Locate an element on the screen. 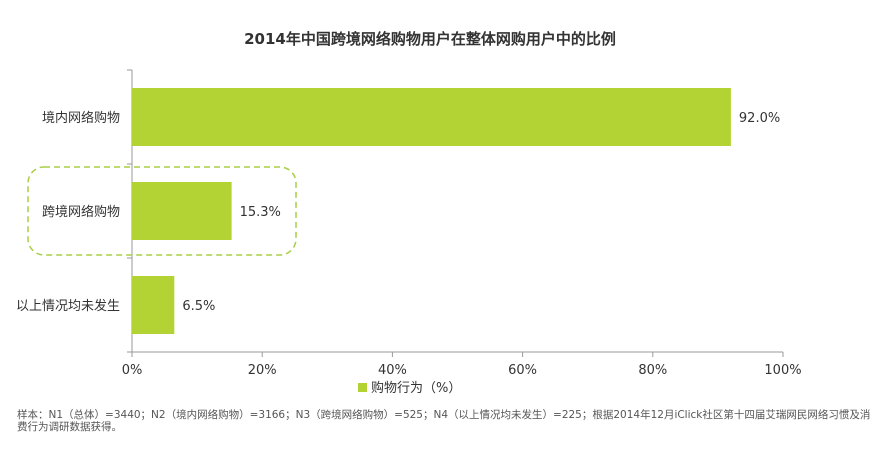 This screenshot has height=453, width=876. x-tick-label: 40% is located at coordinates (392, 370).